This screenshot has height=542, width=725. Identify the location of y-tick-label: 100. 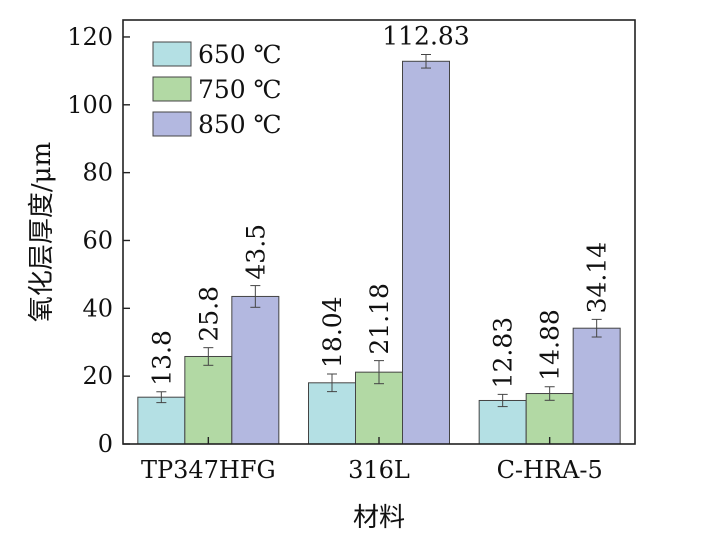
(90, 105).